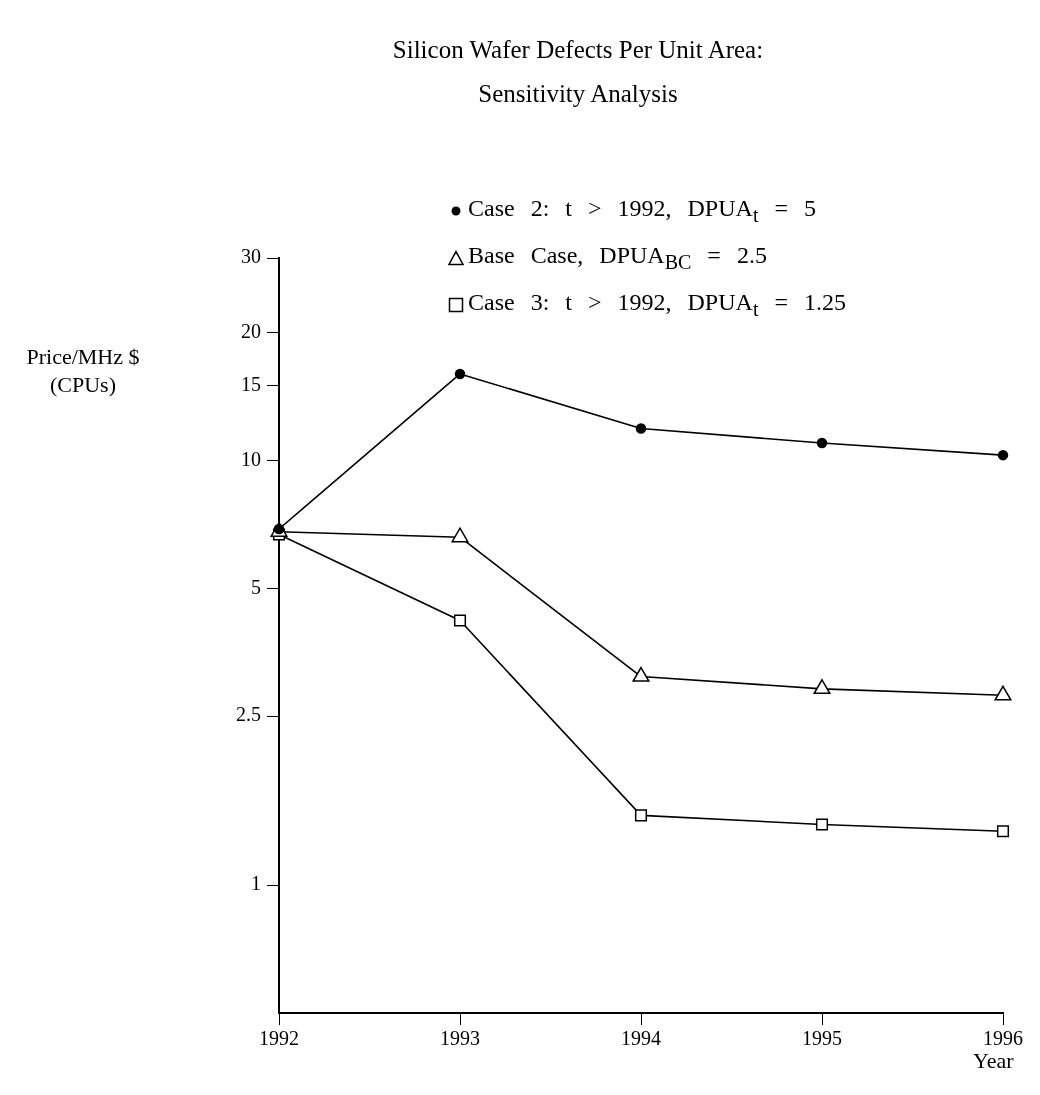  I want to click on y-tick-label: 2.5, so click(248, 714).